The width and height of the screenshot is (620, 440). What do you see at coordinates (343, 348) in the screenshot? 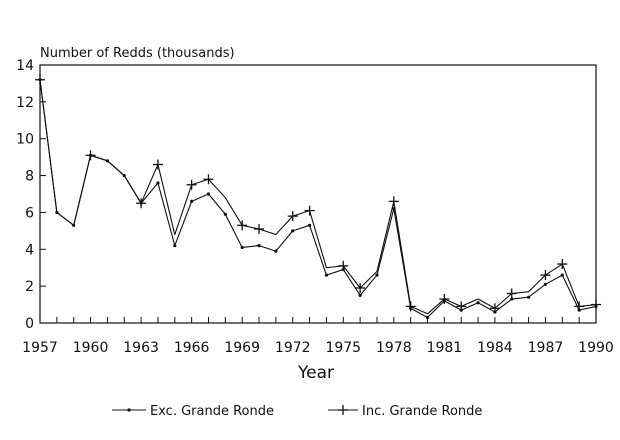
I see `x-tick-label: 1975` at bounding box center [343, 348].